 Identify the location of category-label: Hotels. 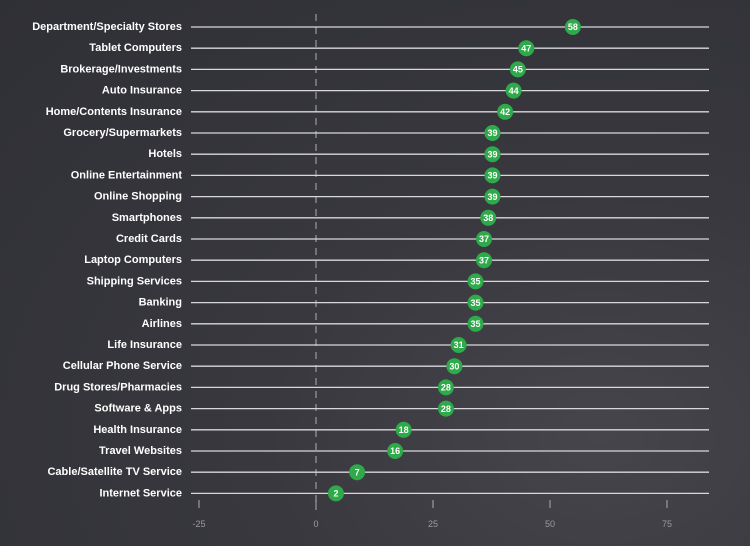
(165, 154).